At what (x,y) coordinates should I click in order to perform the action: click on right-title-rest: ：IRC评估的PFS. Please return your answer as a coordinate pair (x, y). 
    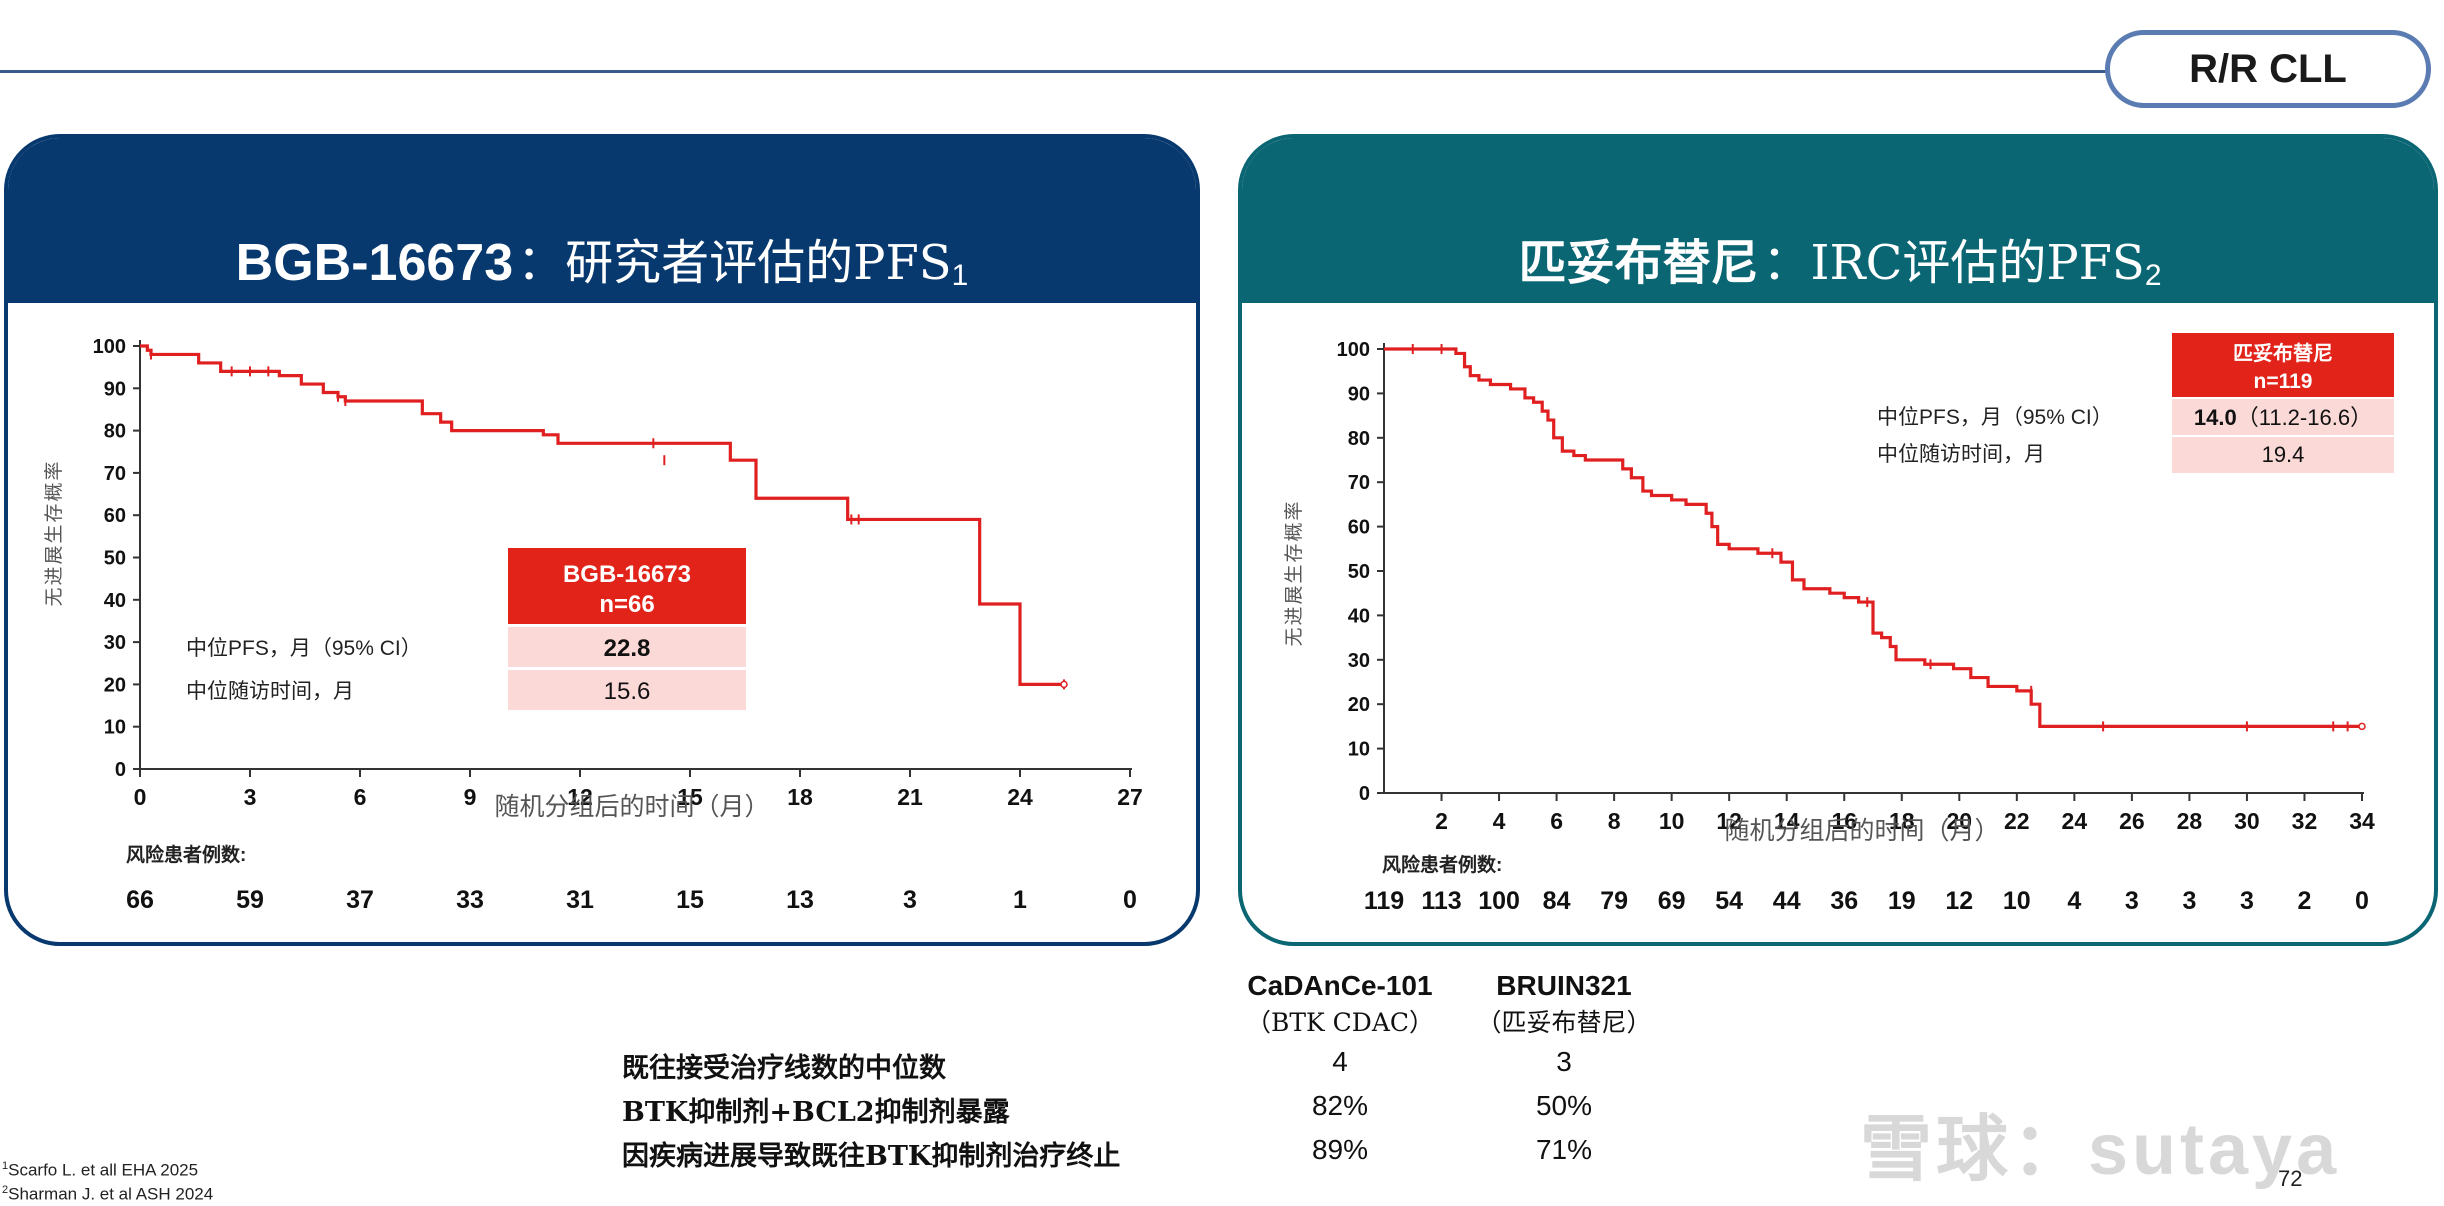
    Looking at the image, I should click on (1953, 263).